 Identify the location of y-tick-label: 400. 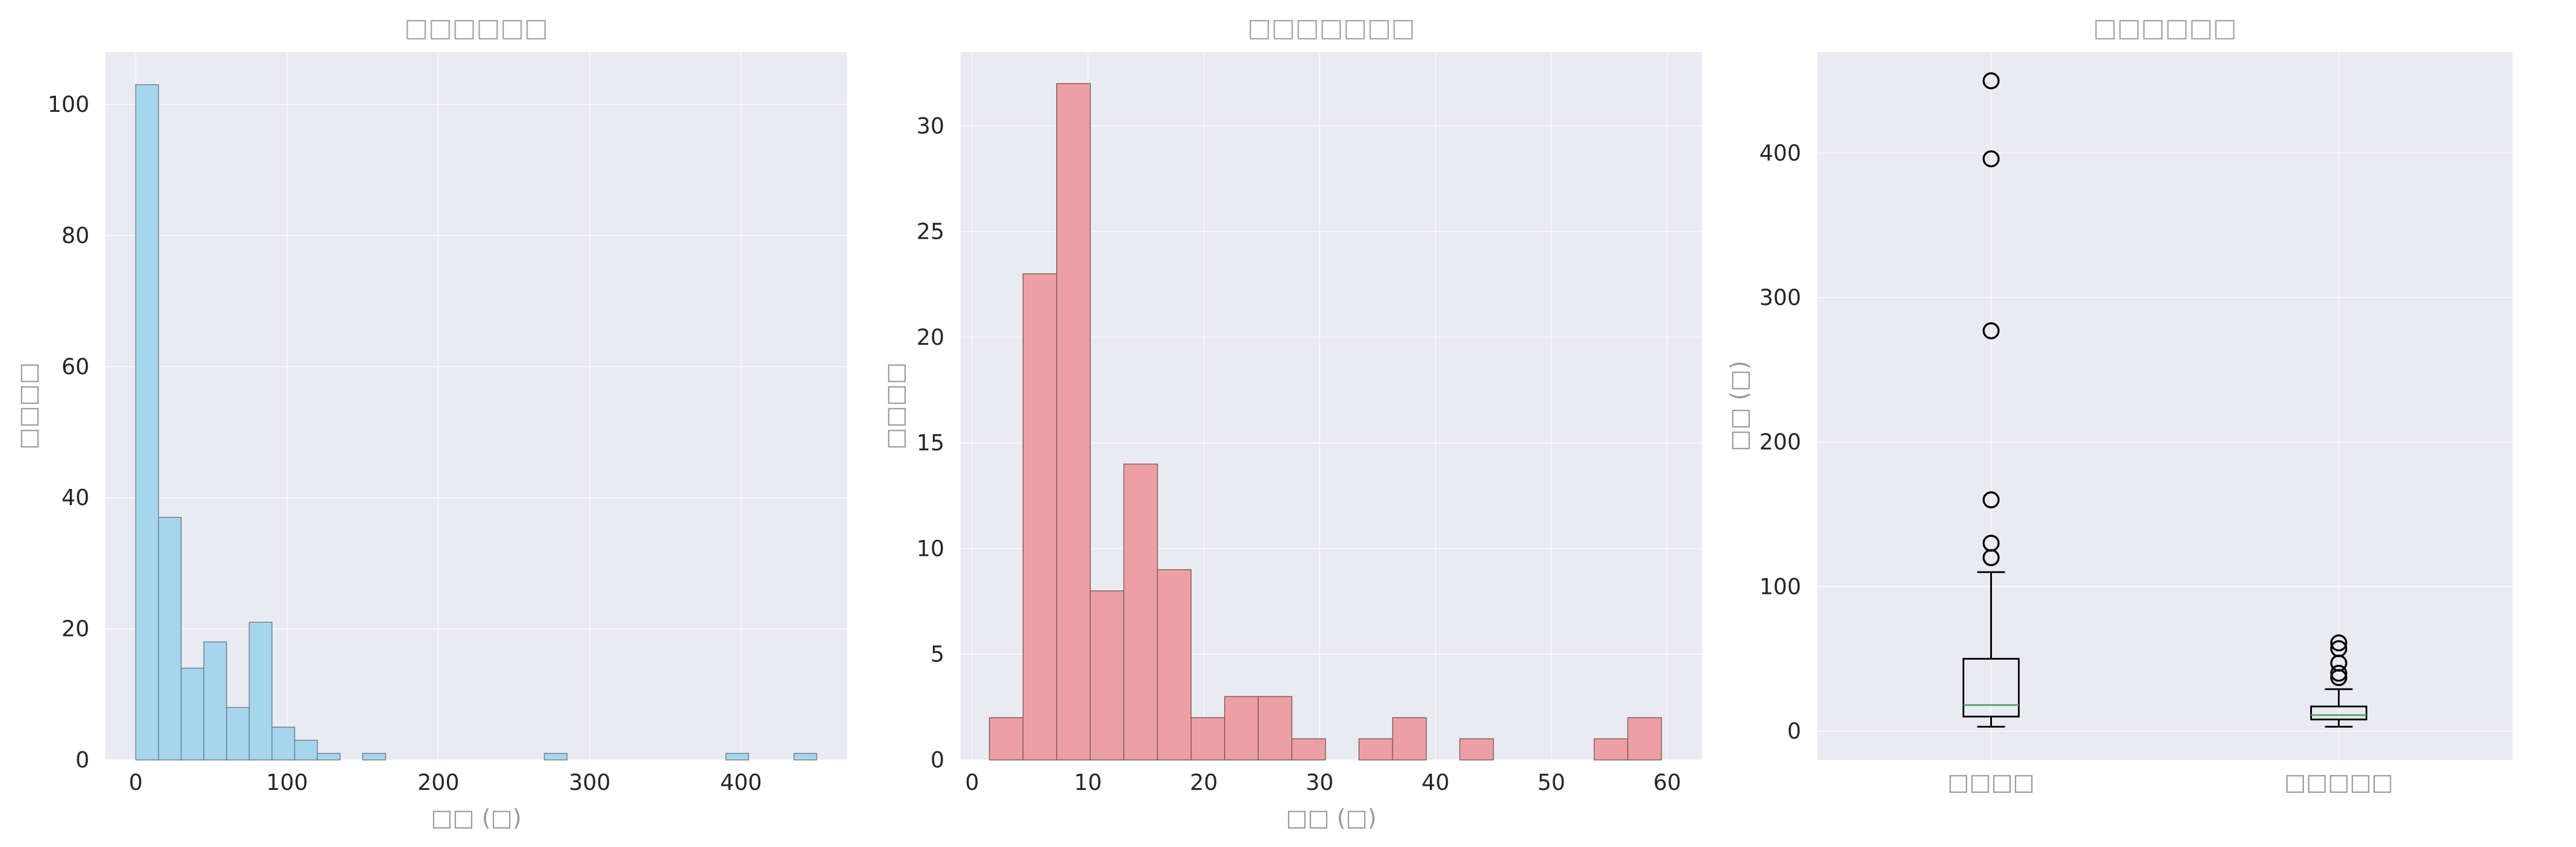
(1780, 152).